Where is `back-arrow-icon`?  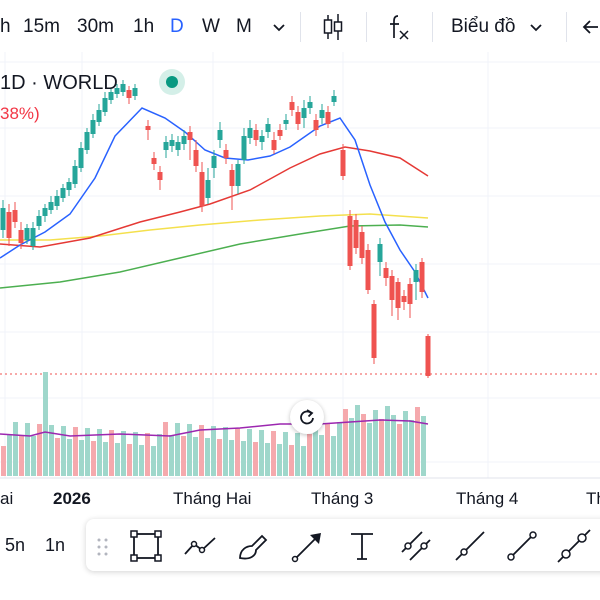
back-arrow-icon is located at coordinates (591, 27).